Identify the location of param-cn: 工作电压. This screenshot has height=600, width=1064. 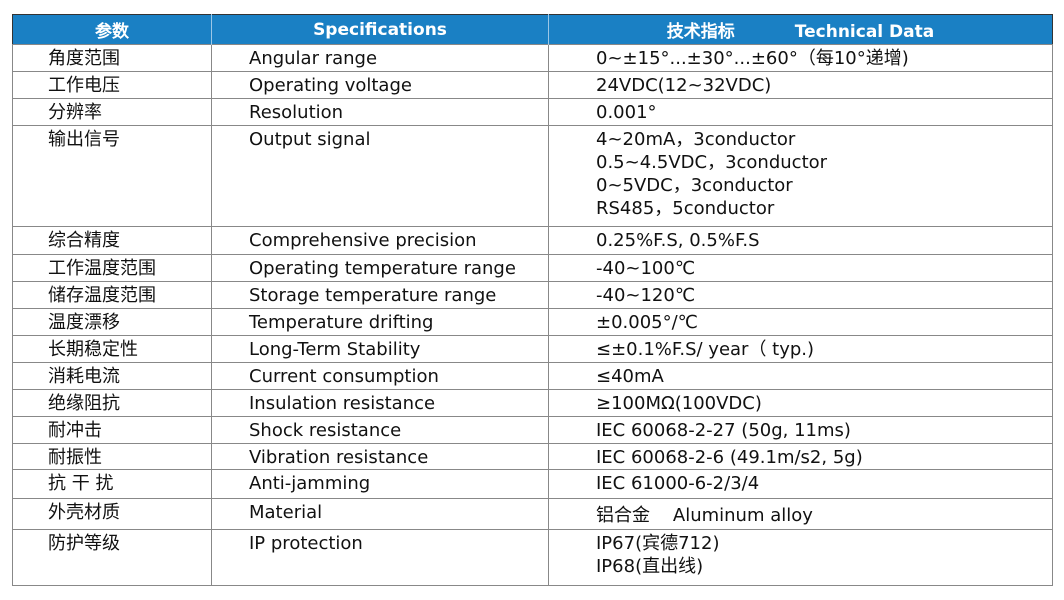
(112, 85).